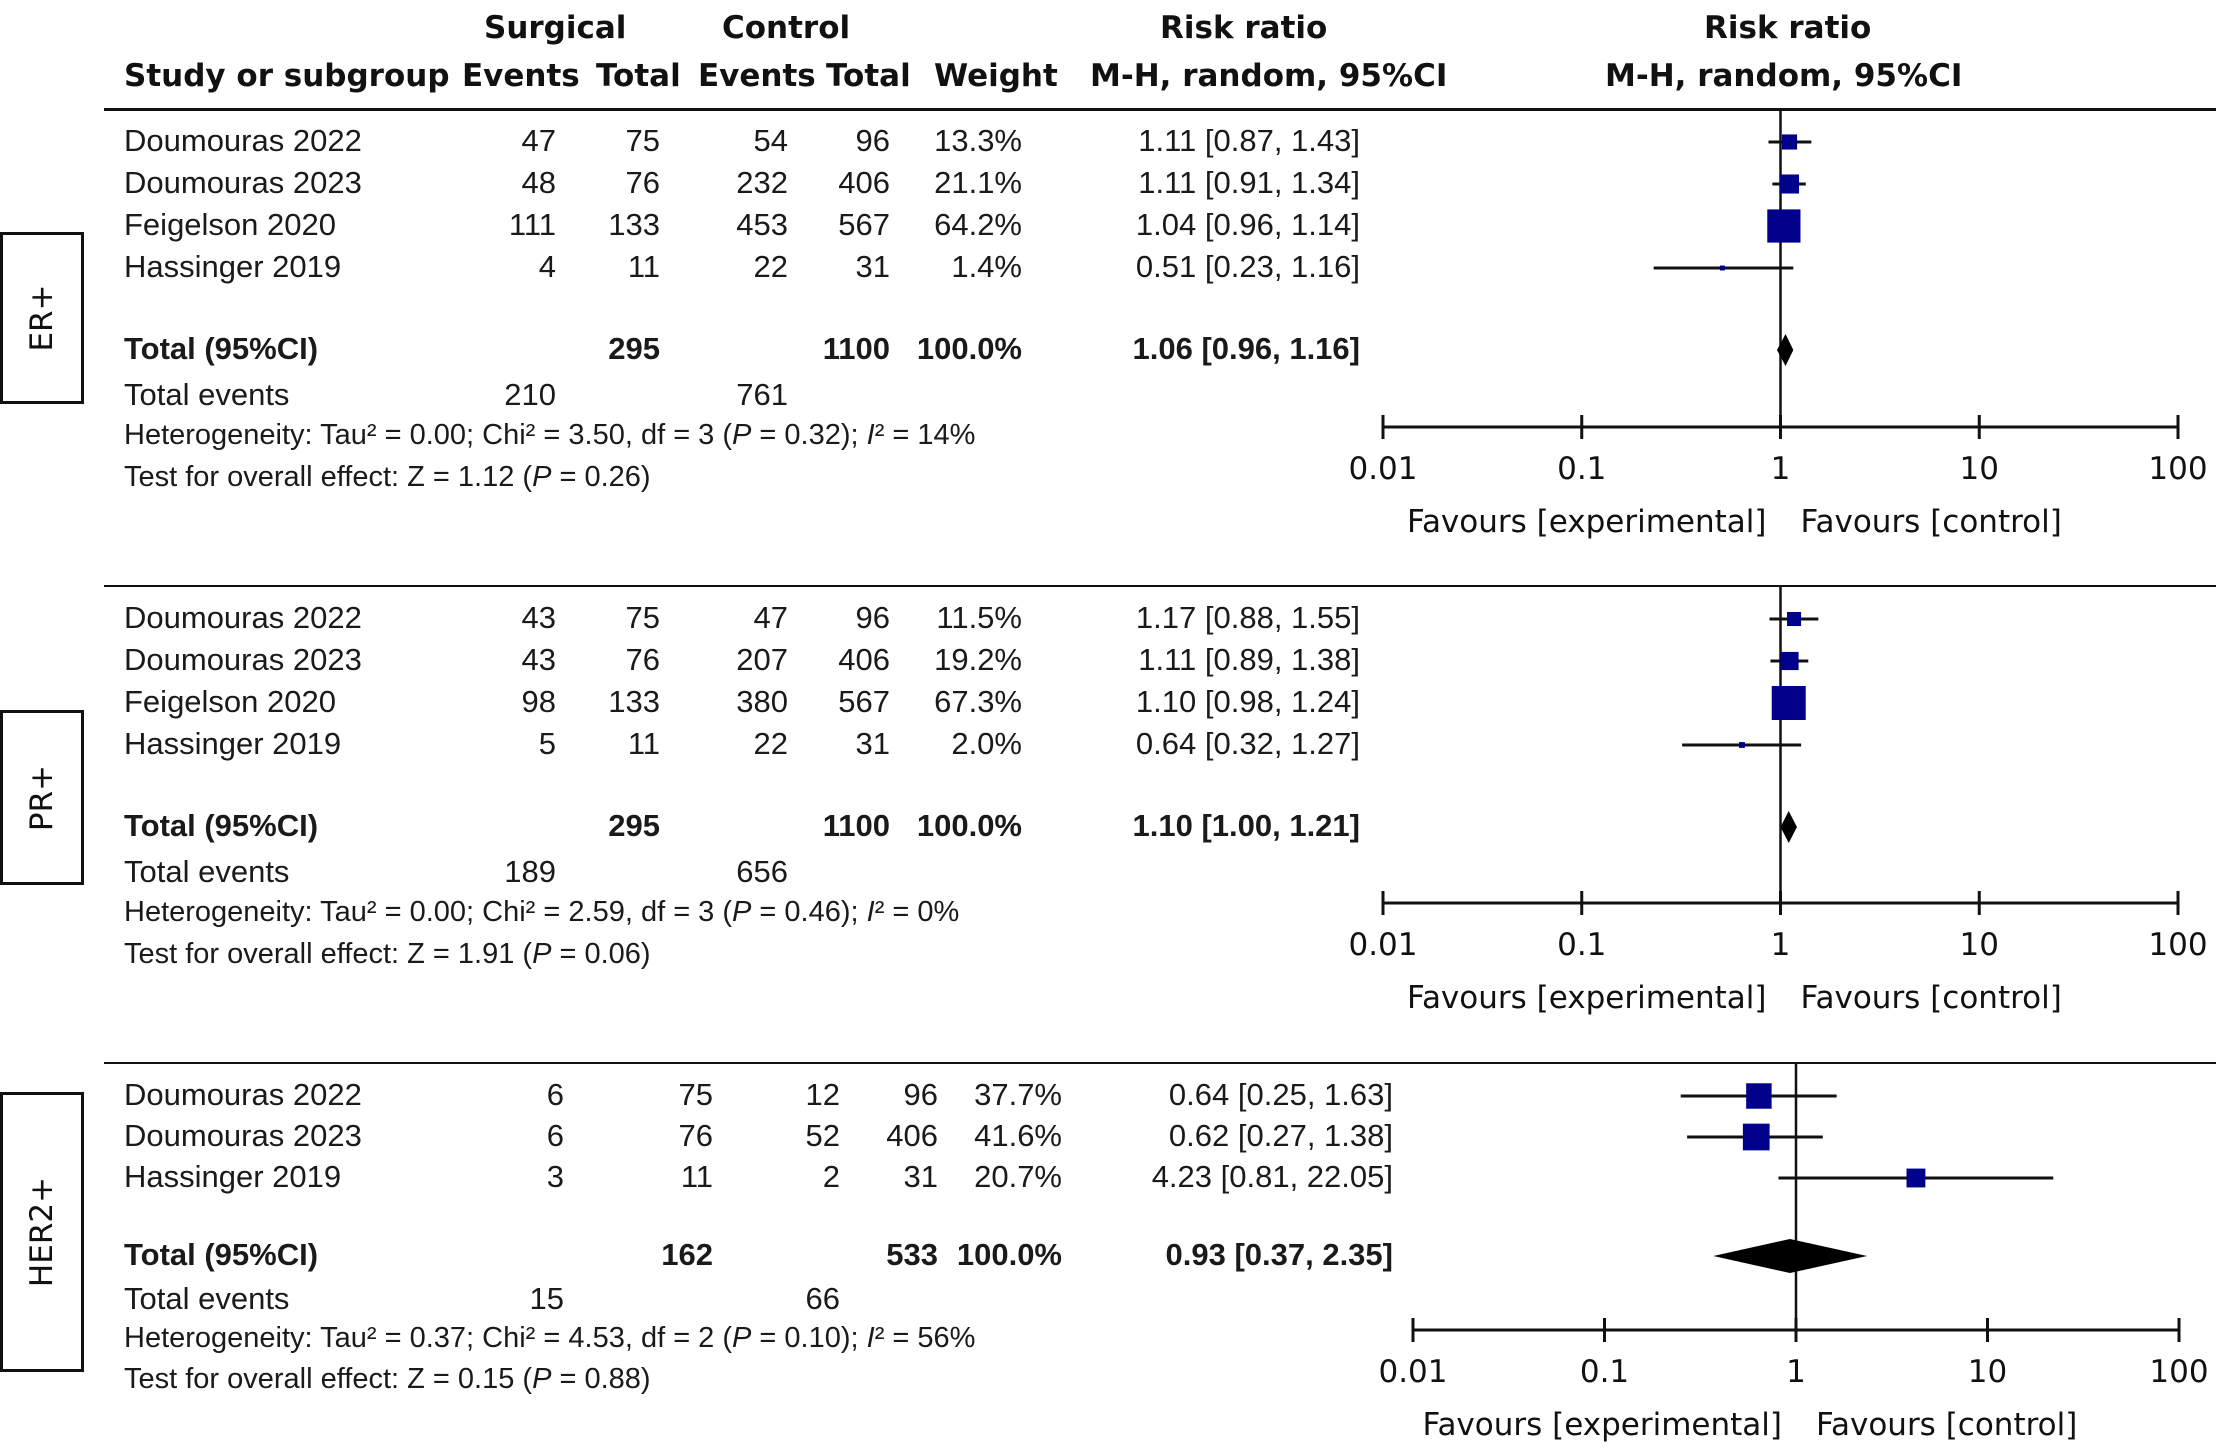  I want to click on weight: 19.2%, so click(978, 659).